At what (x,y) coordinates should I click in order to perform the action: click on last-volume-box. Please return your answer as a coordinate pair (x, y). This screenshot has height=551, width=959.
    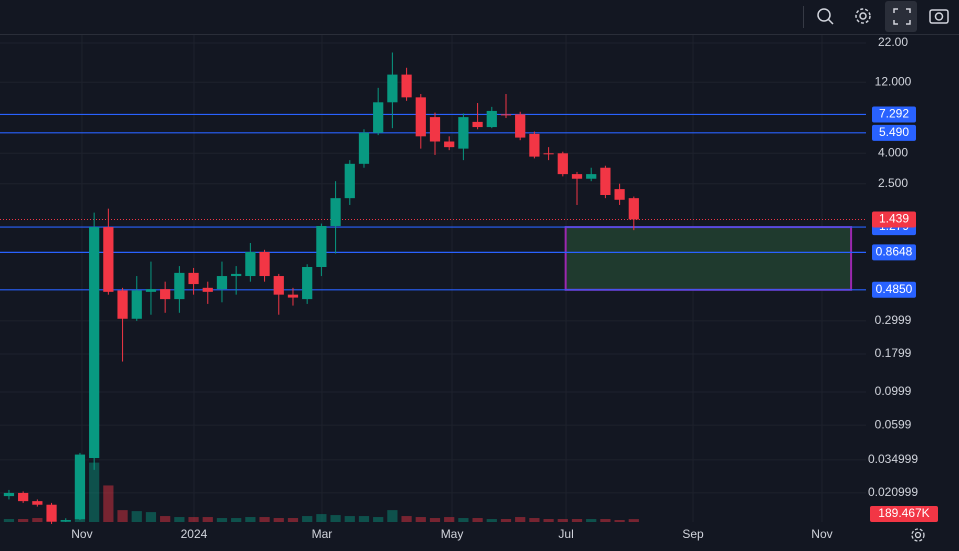
    Looking at the image, I should click on (904, 514).